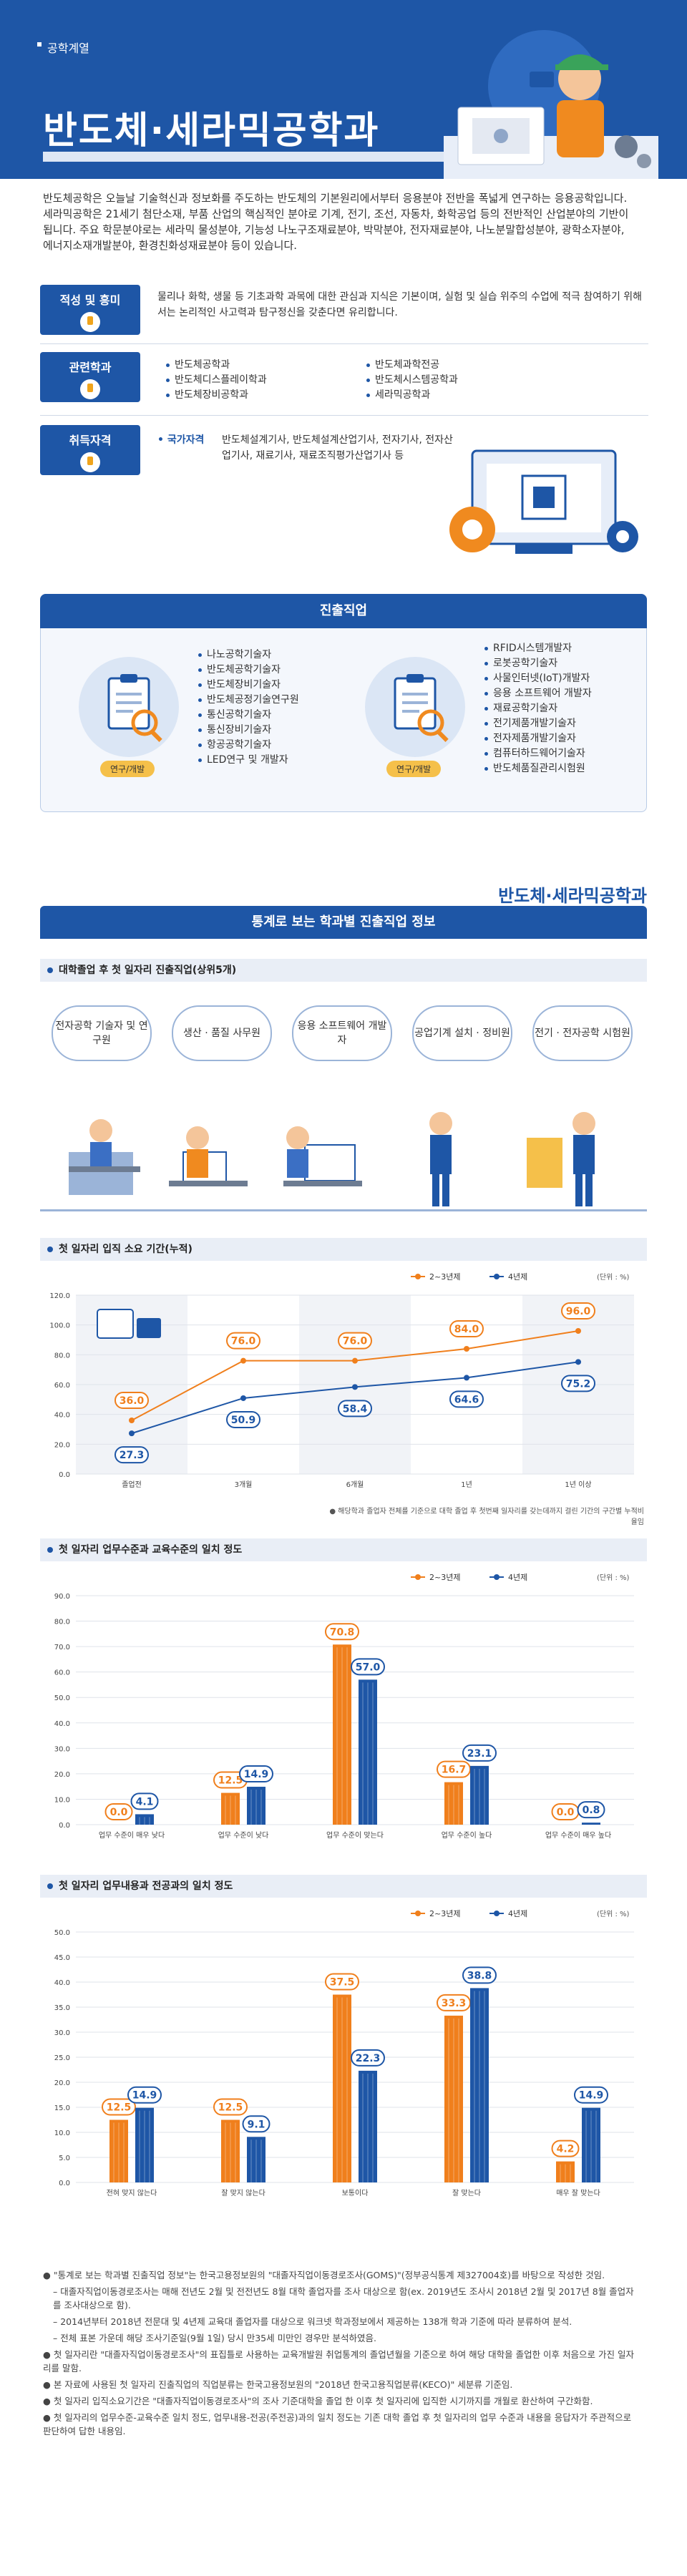  I want to click on data-label: 12.5, so click(230, 1781).